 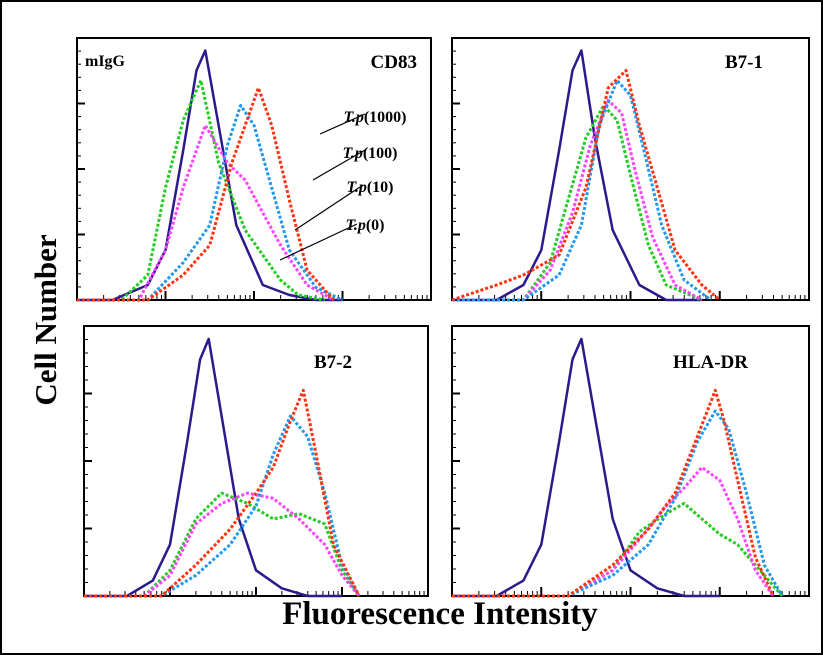 I want to click on series-line-t-p-10-hla-dr, so click(x=613, y=531).